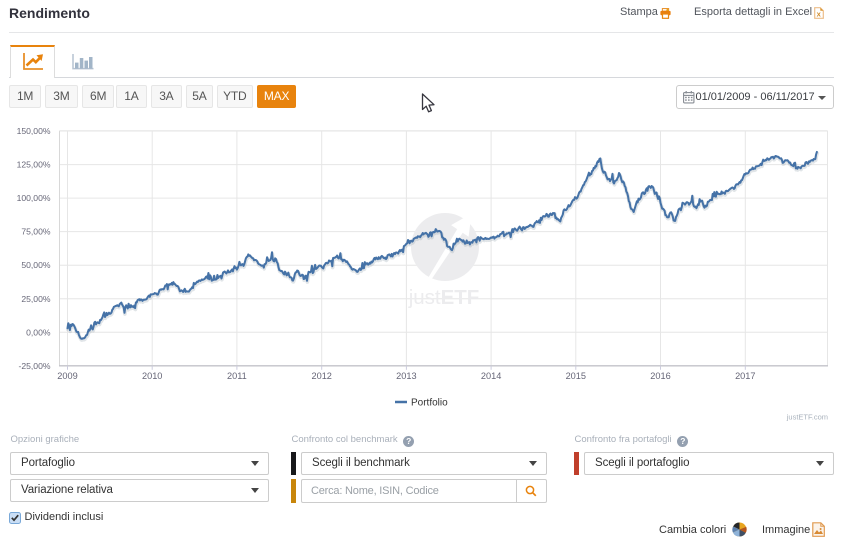  I want to click on svg-text: 75,00%, so click(36, 232).